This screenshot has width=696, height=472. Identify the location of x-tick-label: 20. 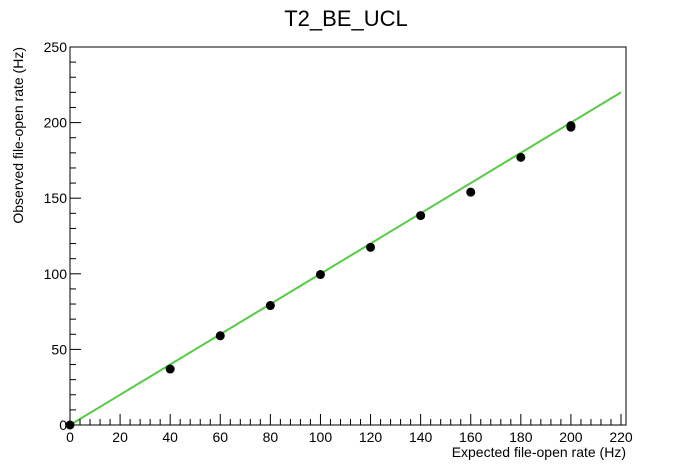
(120, 437).